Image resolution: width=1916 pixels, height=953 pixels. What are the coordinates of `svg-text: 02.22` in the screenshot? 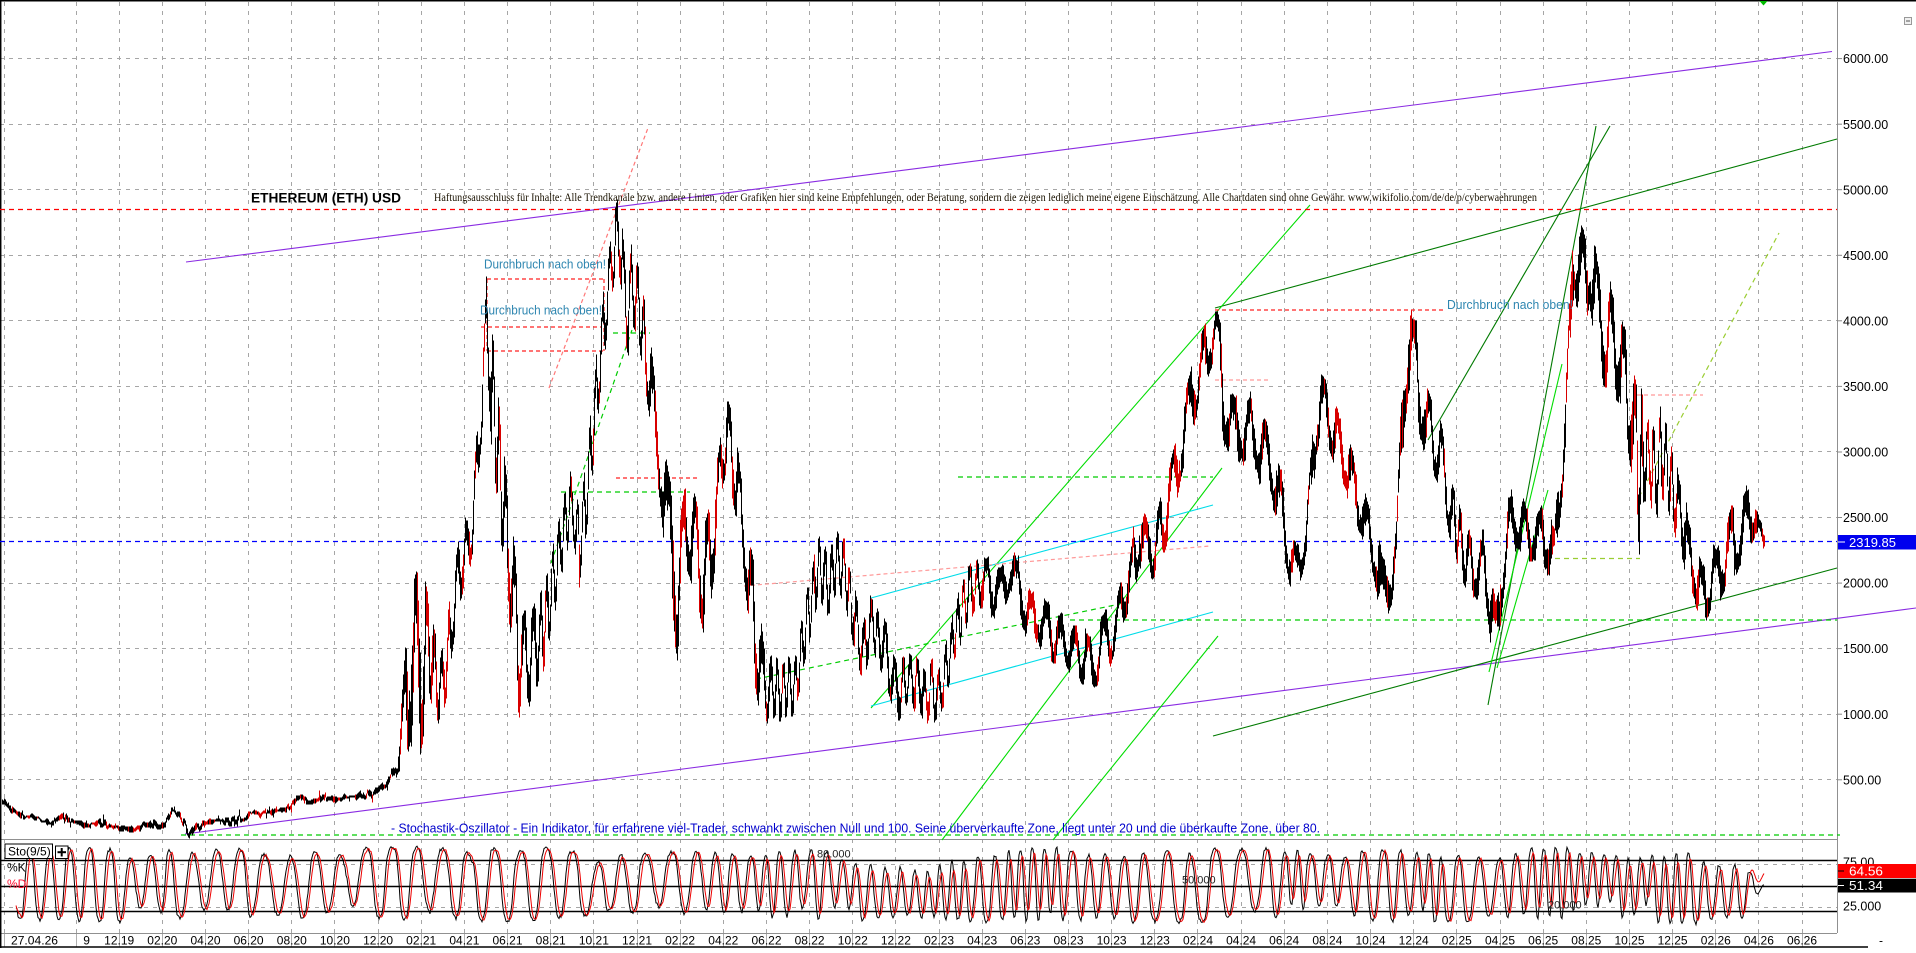 It's located at (680, 940).